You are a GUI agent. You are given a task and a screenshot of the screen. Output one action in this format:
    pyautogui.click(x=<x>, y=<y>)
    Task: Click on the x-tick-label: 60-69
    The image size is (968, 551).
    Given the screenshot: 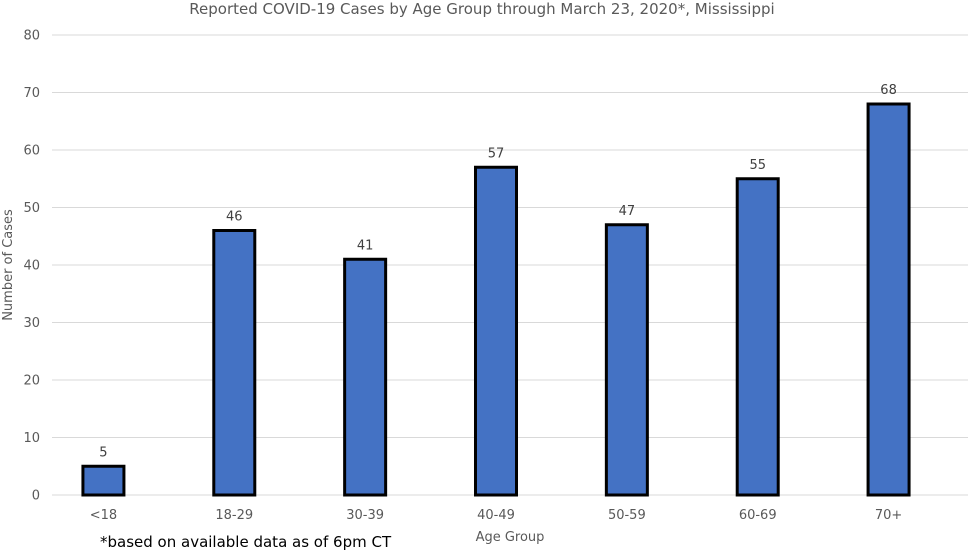 What is the action you would take?
    pyautogui.click(x=758, y=515)
    